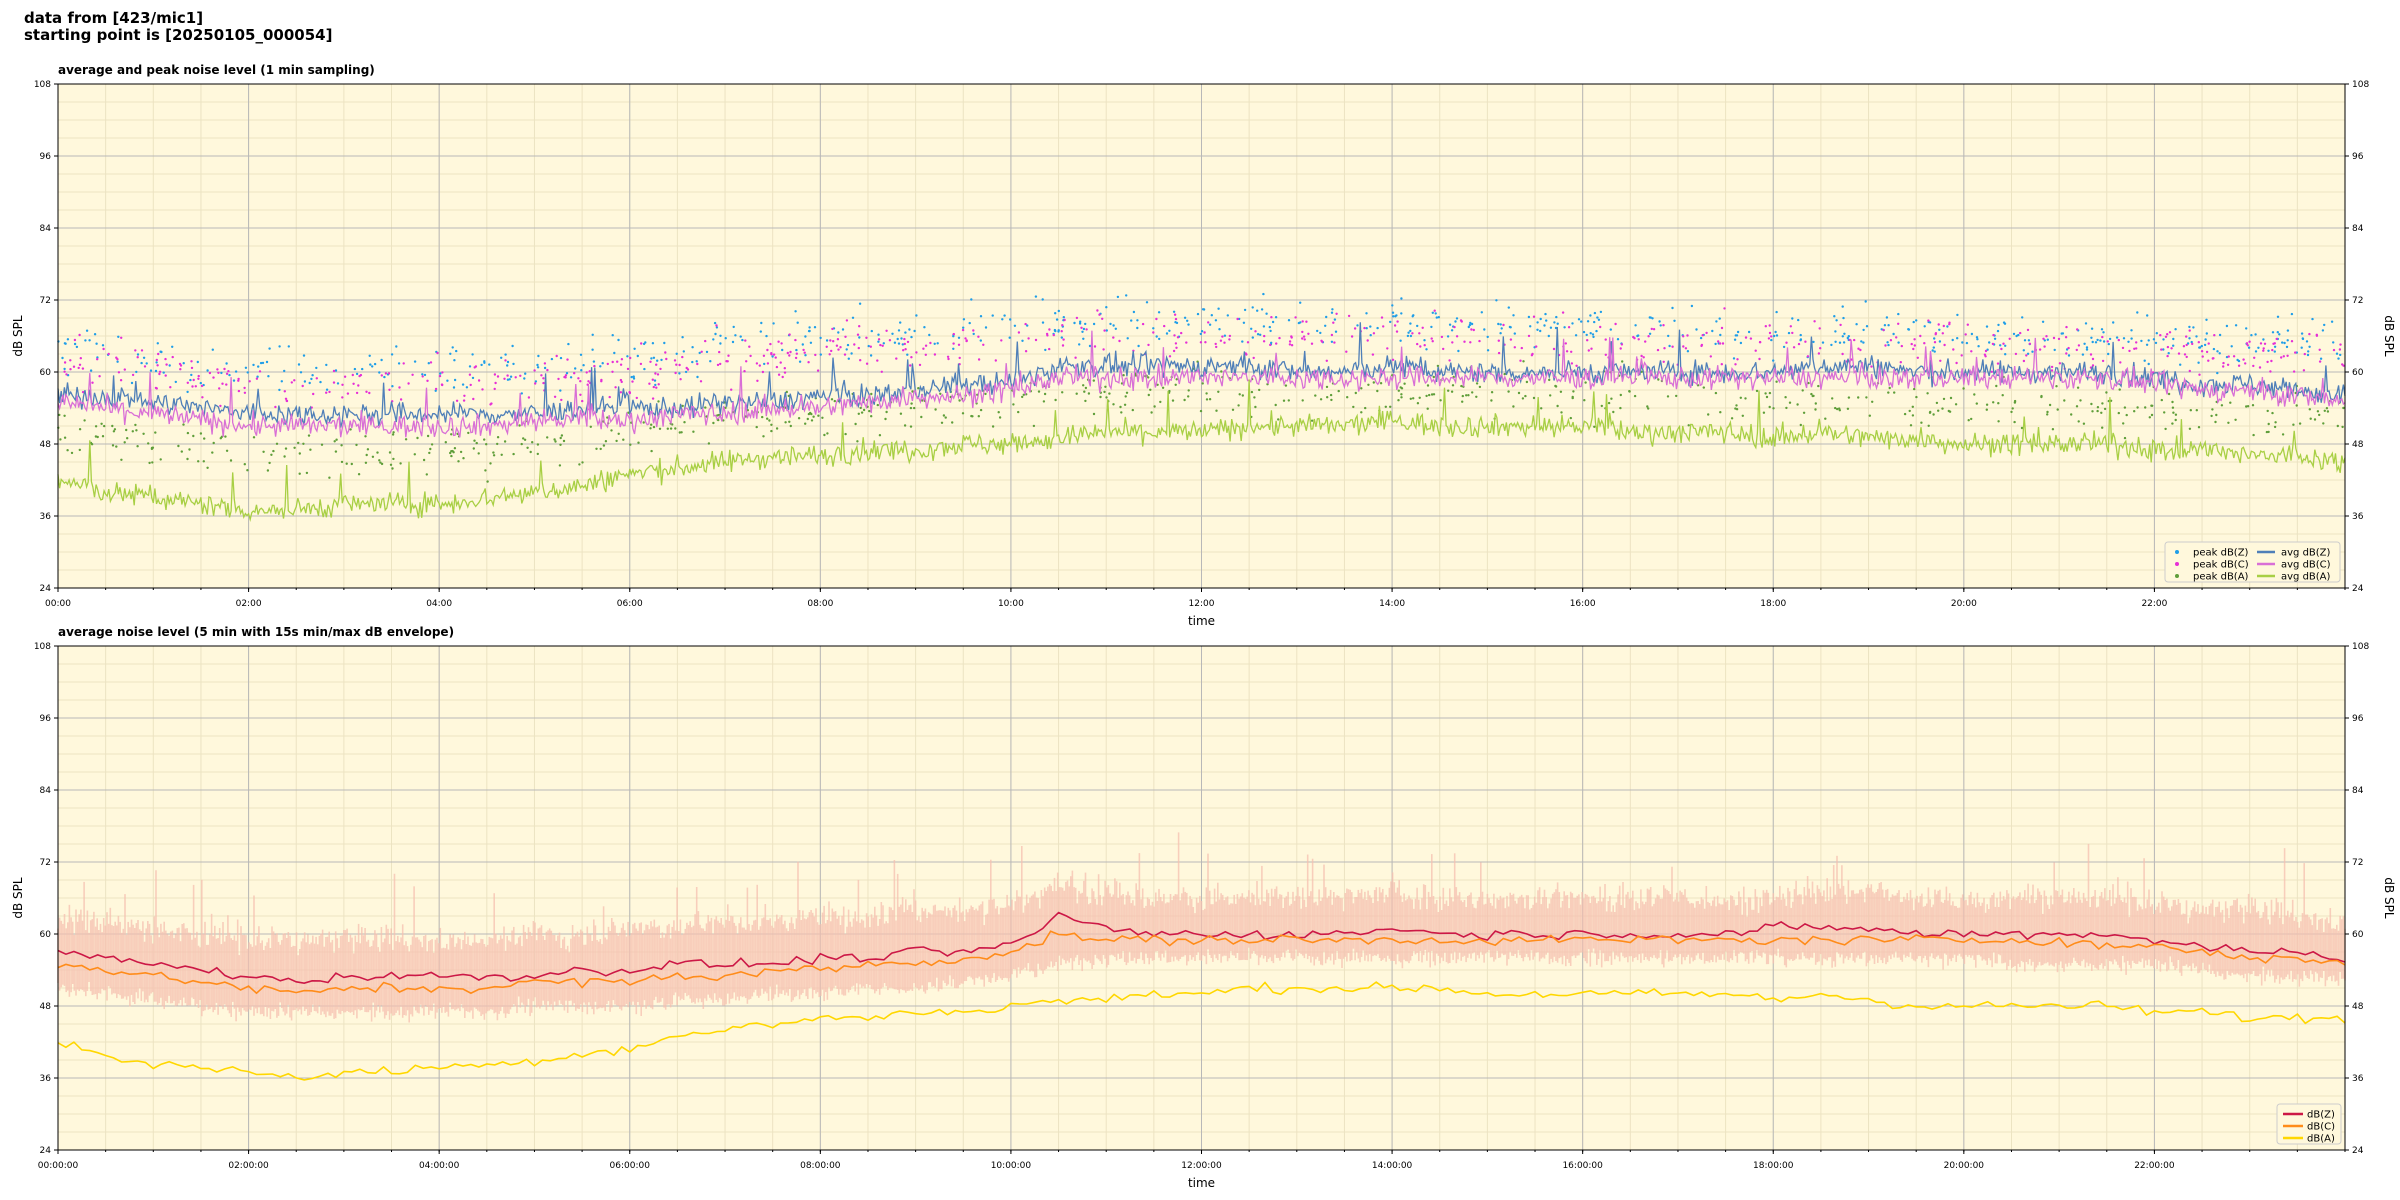  Describe the element at coordinates (46, 935) in the screenshot. I see `ytick-label-left: 60` at that location.